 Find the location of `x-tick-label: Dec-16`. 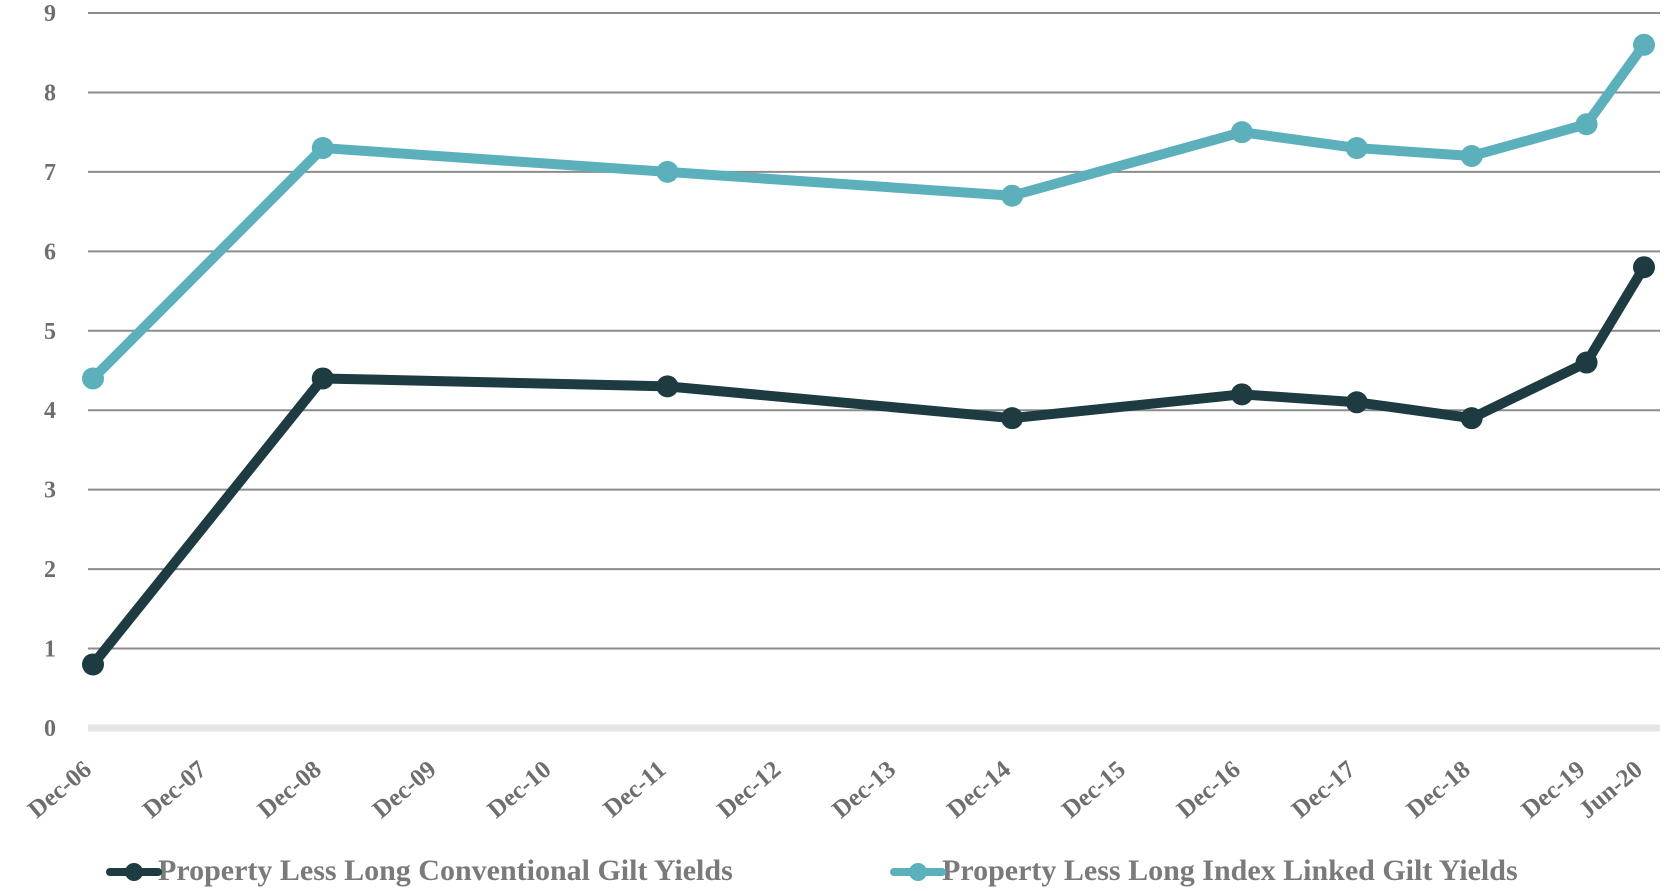

x-tick-label: Dec-16 is located at coordinates (1209, 790).